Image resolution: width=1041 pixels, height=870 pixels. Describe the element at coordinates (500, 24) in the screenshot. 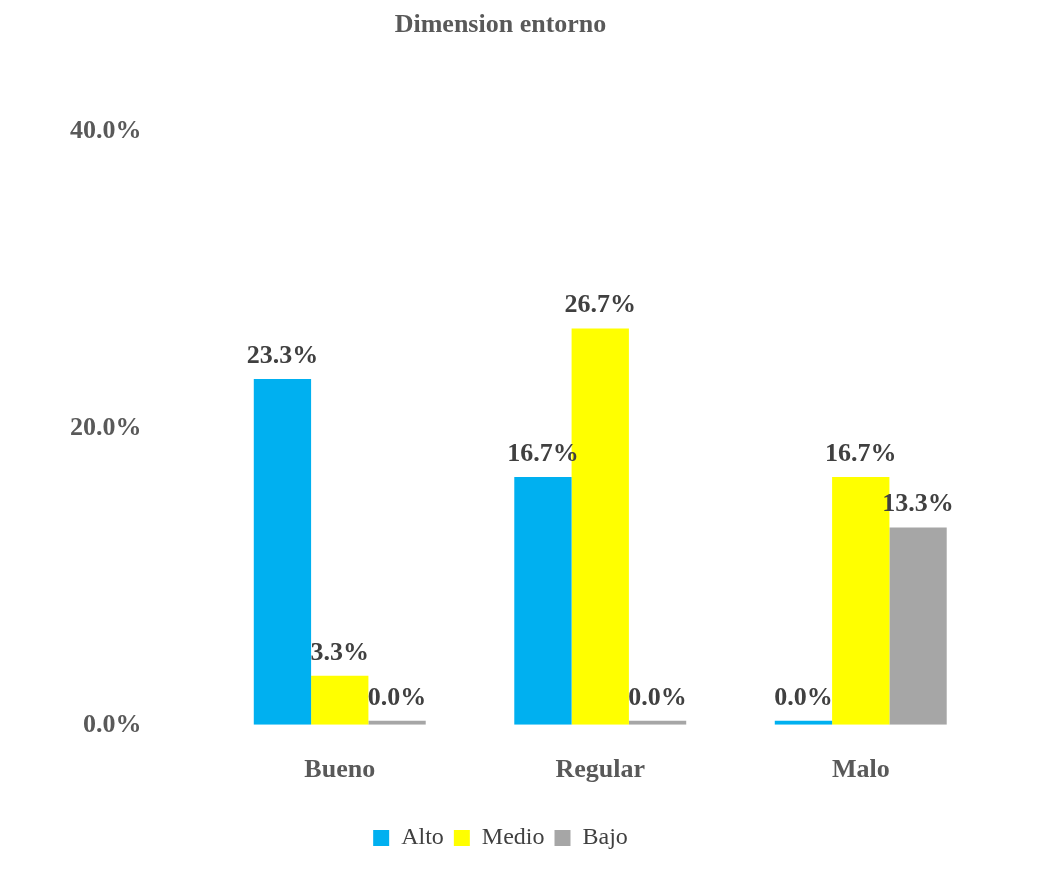

I see `chart-title: Dimension entorno` at that location.